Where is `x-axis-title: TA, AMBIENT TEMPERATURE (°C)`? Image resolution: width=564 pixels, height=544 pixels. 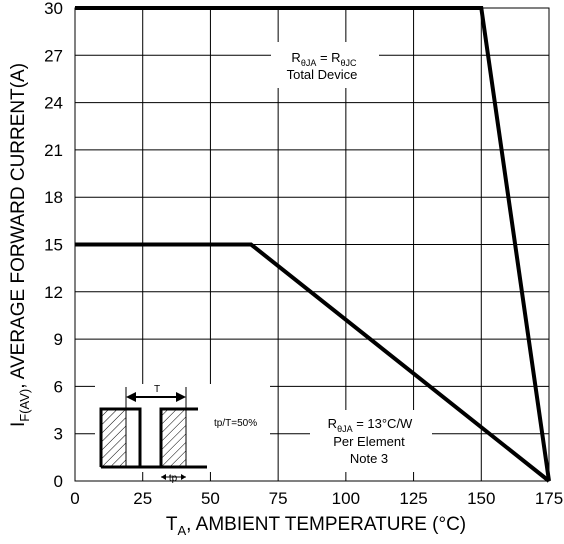
x-axis-title: TA, AMBIENT TEMPERATURE (°C) is located at coordinates (316, 526).